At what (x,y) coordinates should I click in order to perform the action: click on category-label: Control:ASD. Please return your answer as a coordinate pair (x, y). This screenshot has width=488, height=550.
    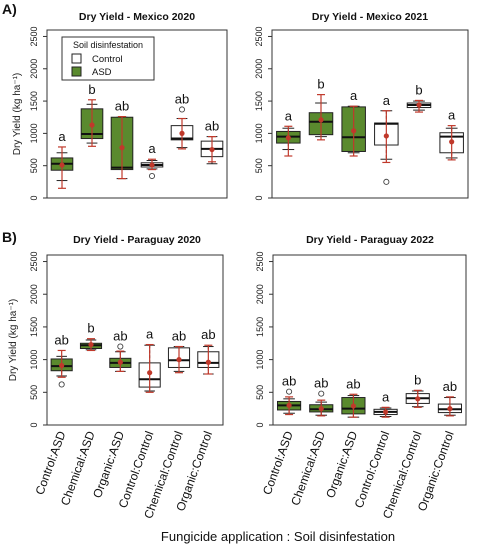
    Looking at the image, I should click on (278, 463).